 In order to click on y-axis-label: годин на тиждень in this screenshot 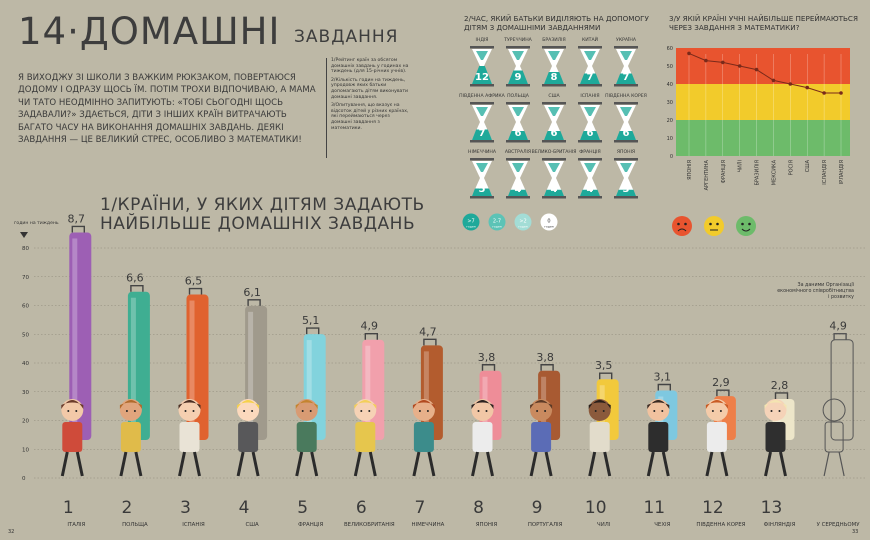, I will do `click(36, 223)`.